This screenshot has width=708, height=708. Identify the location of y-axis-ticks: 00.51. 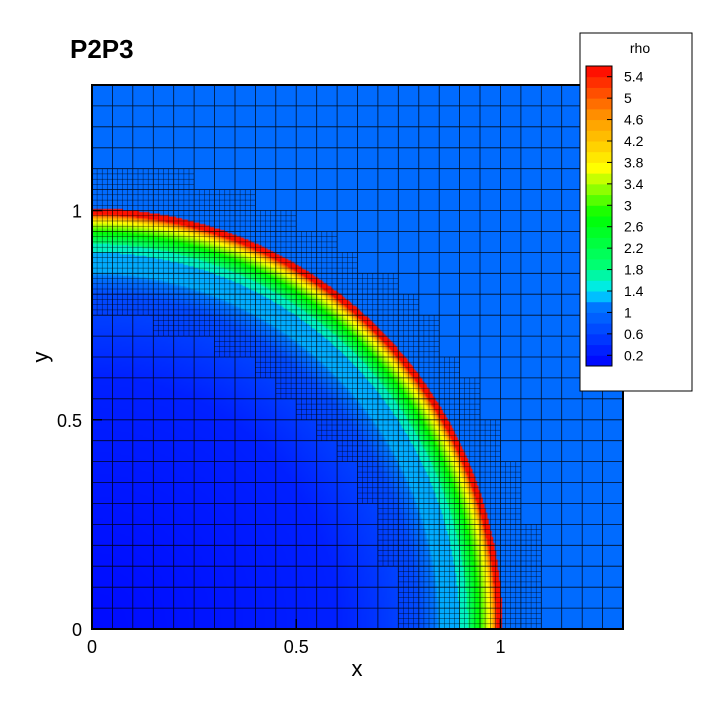
(79, 421).